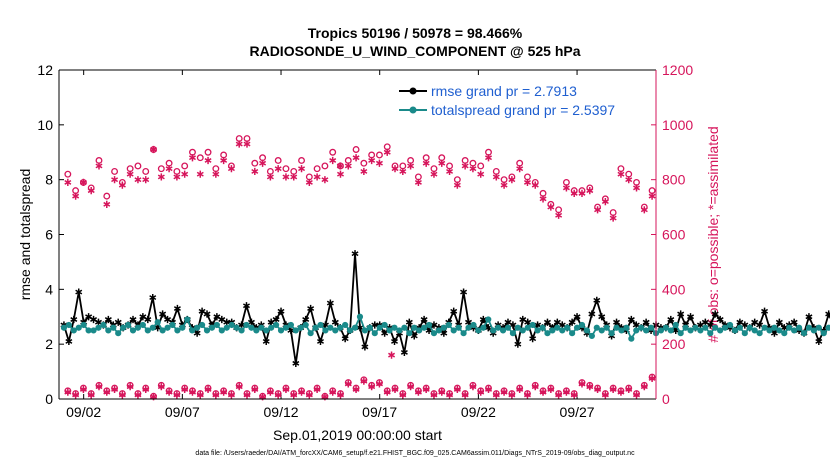  Describe the element at coordinates (413, 110) in the screenshot. I see `legend-marker` at that location.